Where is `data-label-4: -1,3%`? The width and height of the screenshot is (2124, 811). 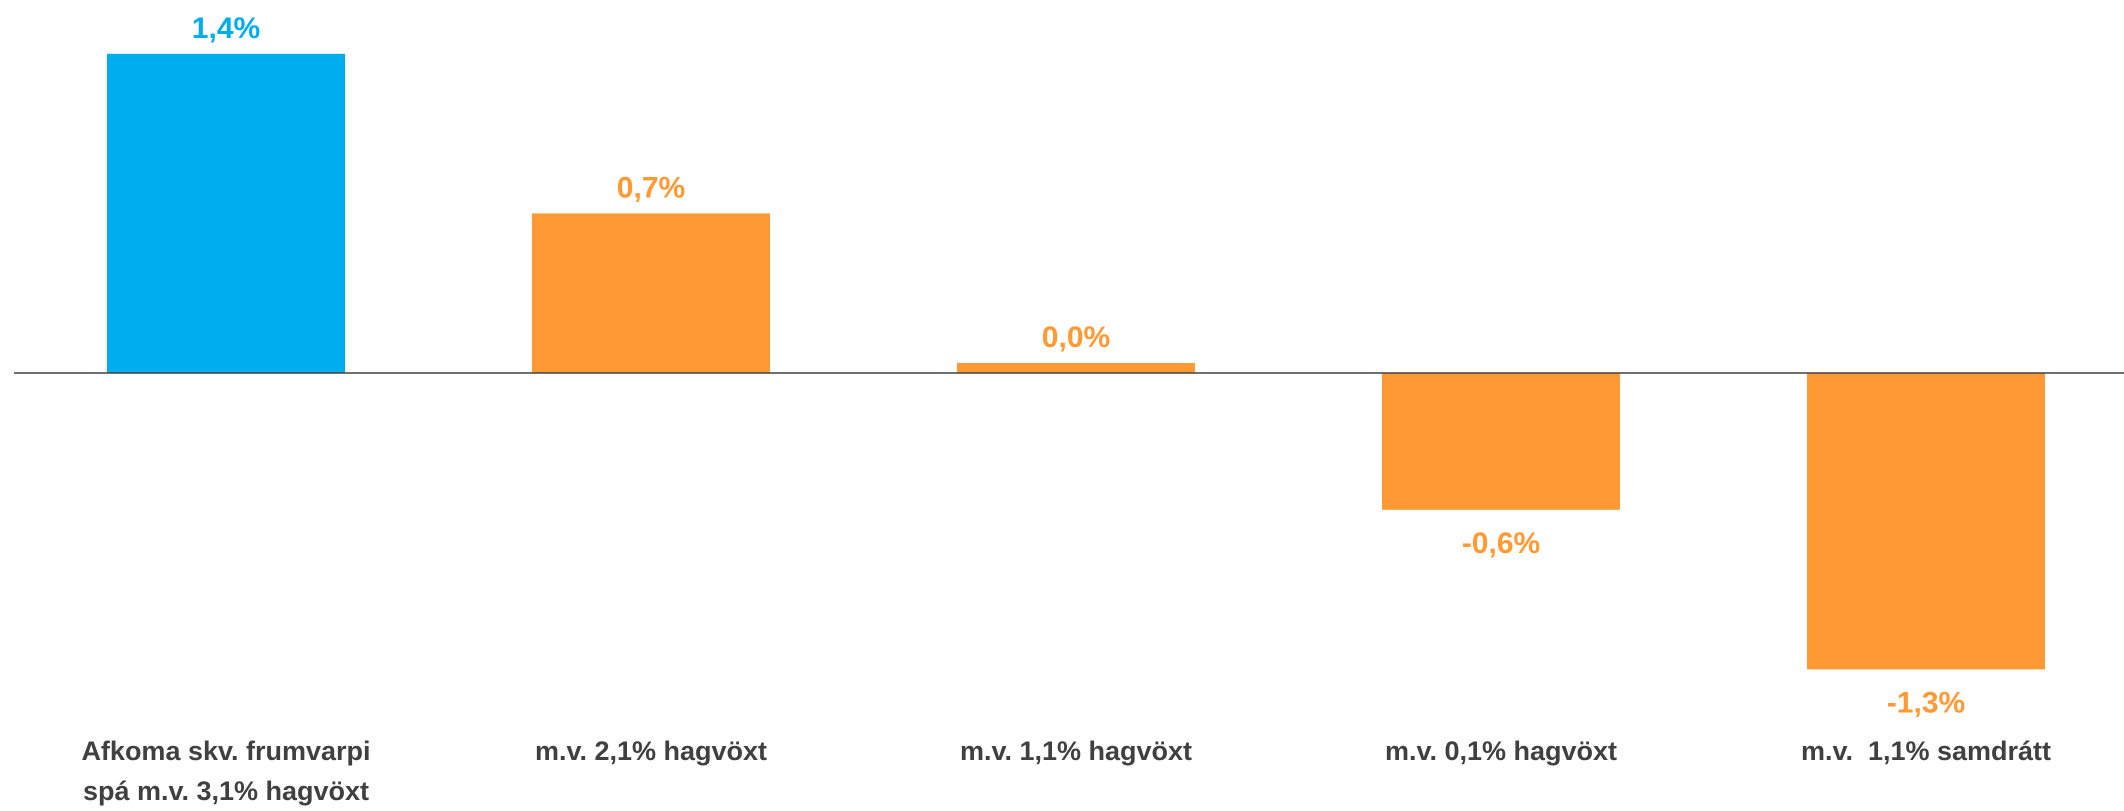
data-label-4: -1,3% is located at coordinates (1926, 702).